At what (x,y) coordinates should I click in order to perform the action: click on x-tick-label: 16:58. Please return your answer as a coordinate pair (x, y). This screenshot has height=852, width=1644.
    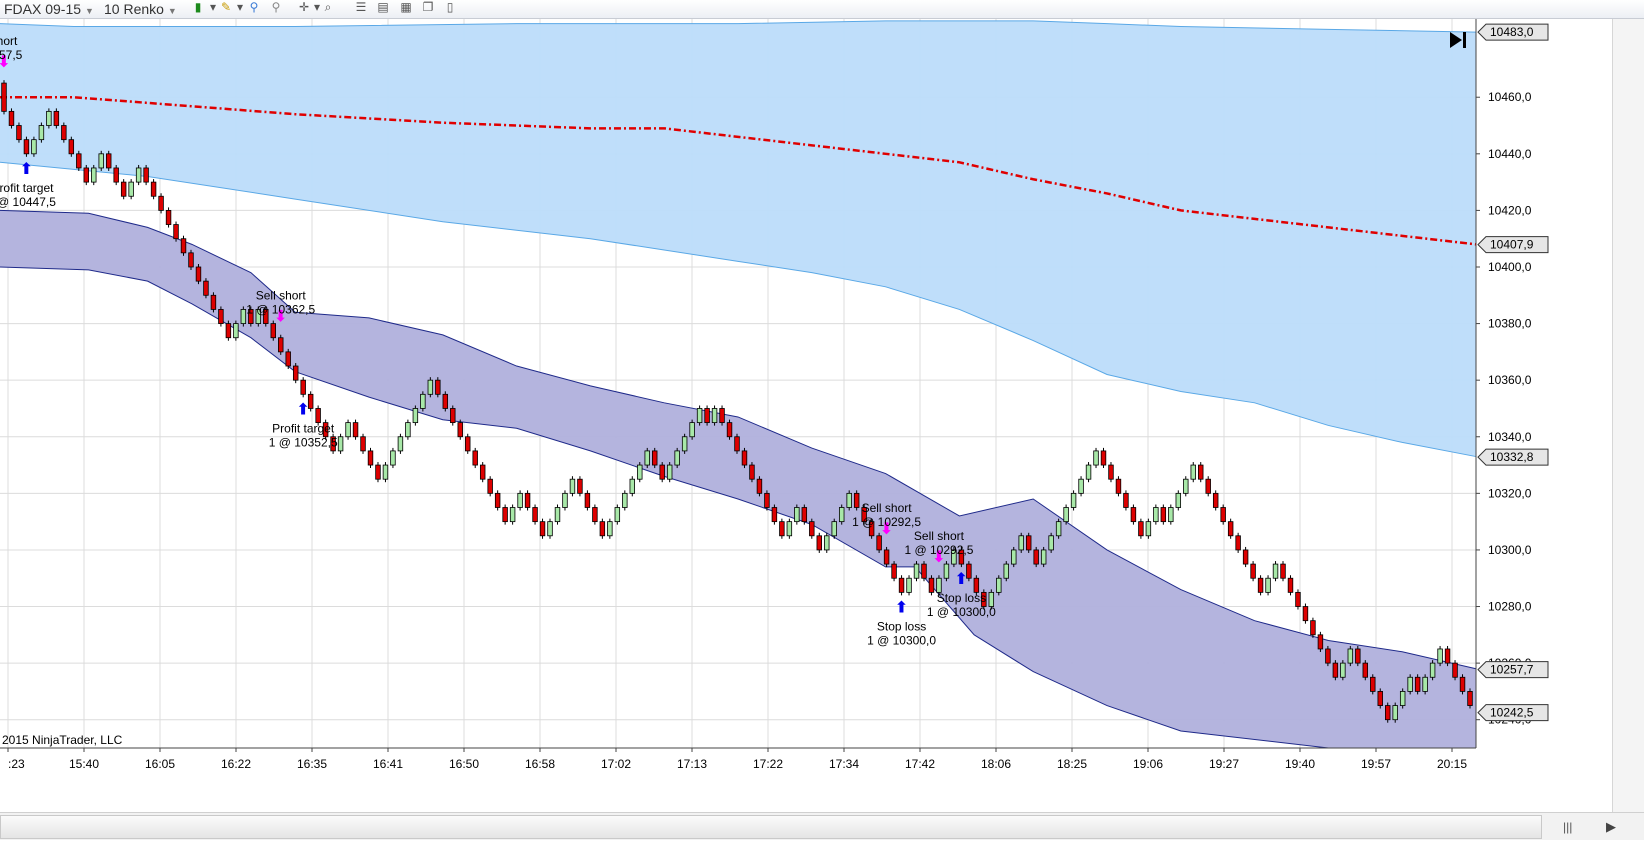
    Looking at the image, I should click on (540, 764).